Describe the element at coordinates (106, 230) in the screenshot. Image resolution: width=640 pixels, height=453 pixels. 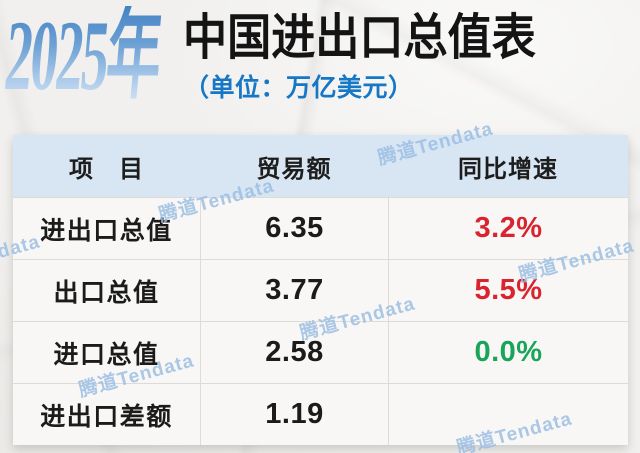
I see `cell-item: 进出口总值` at that location.